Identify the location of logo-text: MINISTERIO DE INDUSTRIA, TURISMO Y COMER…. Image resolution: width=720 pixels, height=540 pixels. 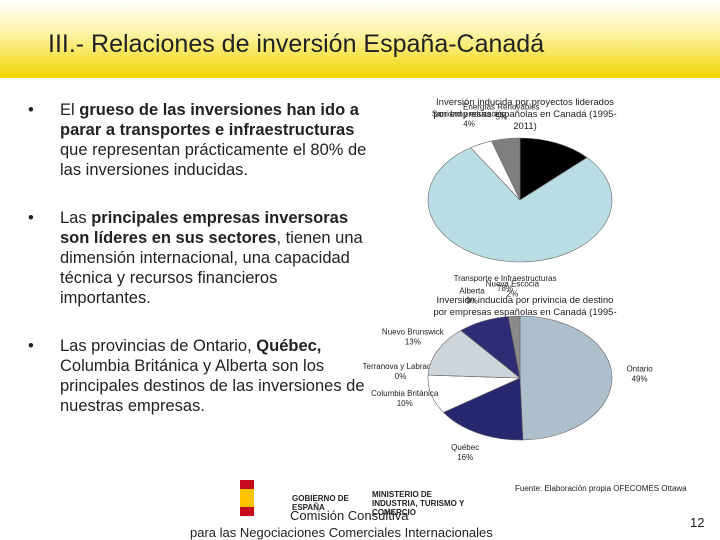
(418, 503).